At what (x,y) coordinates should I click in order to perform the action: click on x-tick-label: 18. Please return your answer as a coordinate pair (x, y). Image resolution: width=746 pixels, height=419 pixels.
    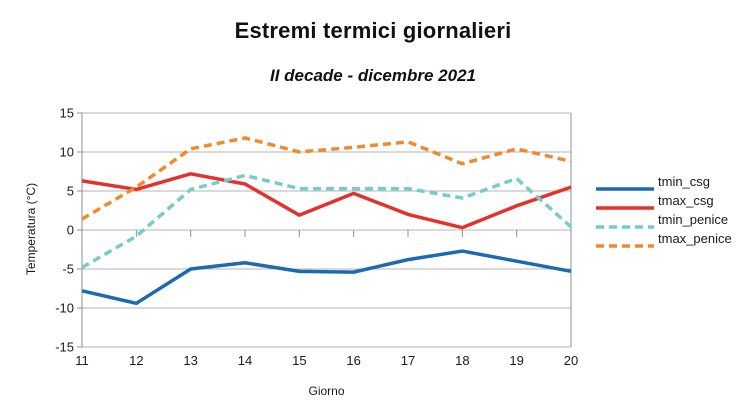
    Looking at the image, I should click on (462, 360).